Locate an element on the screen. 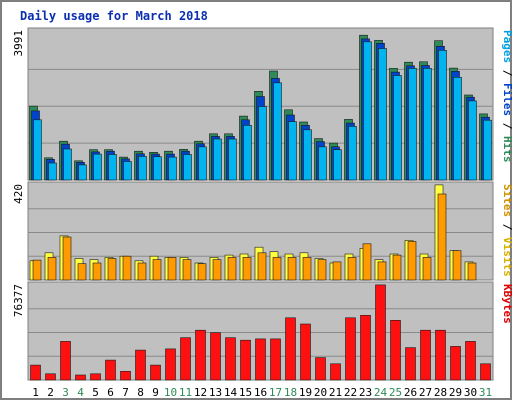  x-tick-label: 20 is located at coordinates (320, 392).